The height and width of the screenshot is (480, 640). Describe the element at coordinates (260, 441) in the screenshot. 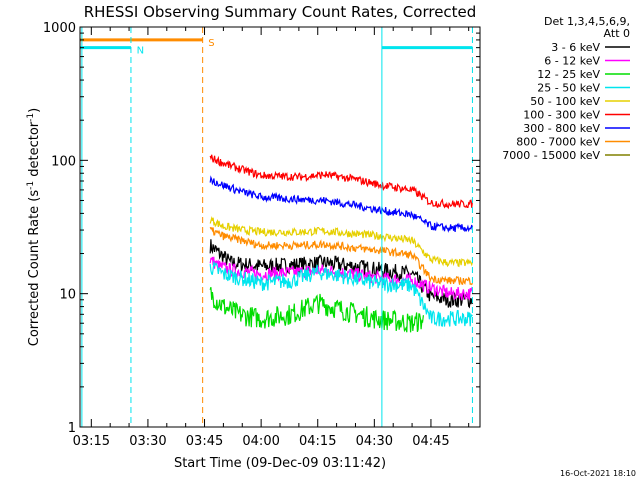

I see `x-tick-label-3: 04:00` at that location.